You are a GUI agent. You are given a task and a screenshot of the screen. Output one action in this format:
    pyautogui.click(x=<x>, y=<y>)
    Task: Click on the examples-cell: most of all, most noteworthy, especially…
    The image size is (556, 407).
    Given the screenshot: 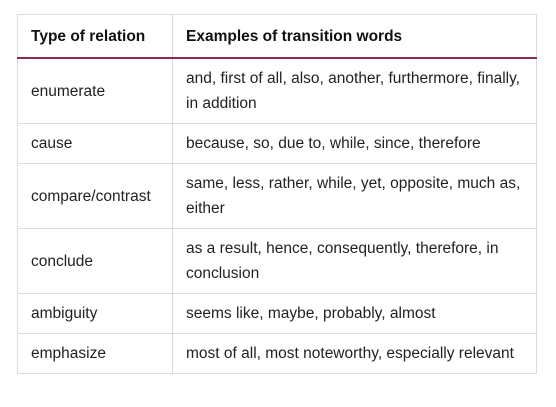 What is the action you would take?
    pyautogui.click(x=354, y=353)
    